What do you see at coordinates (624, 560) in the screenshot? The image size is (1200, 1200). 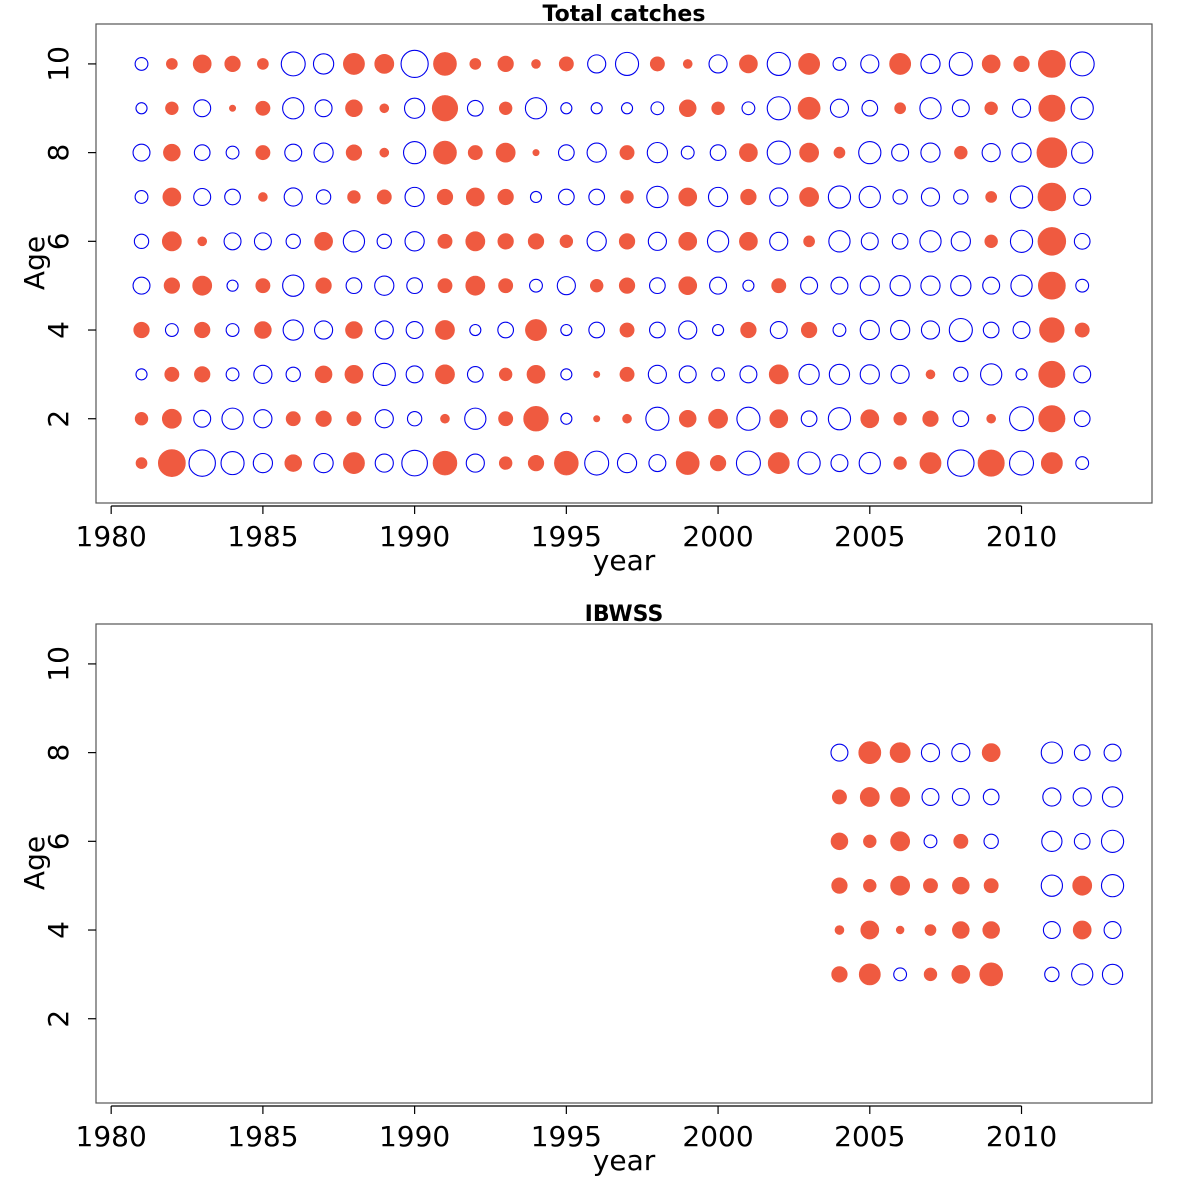 I see `x-axis-title: year` at bounding box center [624, 560].